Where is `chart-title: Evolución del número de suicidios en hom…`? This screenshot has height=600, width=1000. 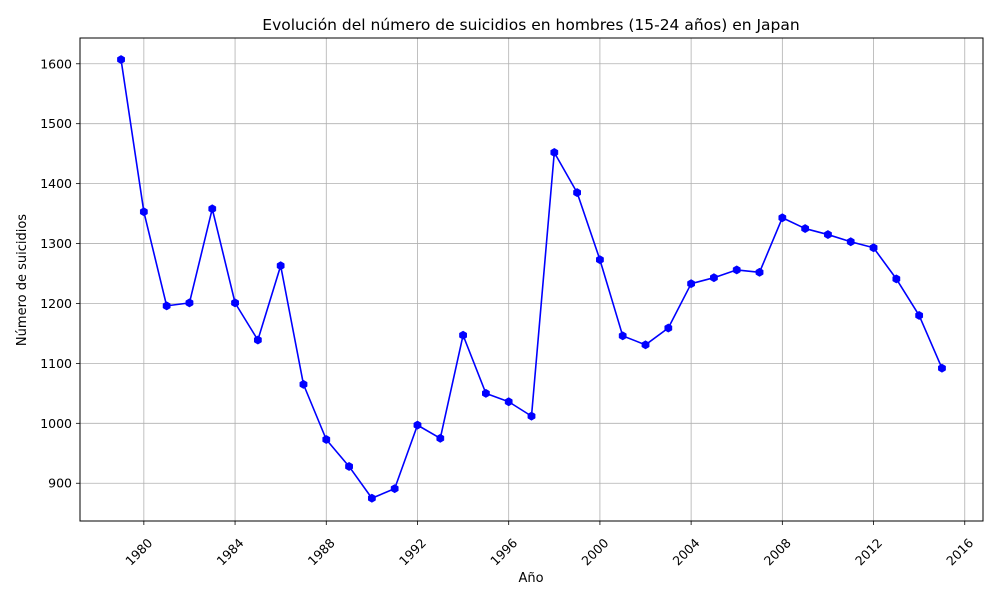 chart-title: Evolución del número de suicidios en hom… is located at coordinates (530, 25).